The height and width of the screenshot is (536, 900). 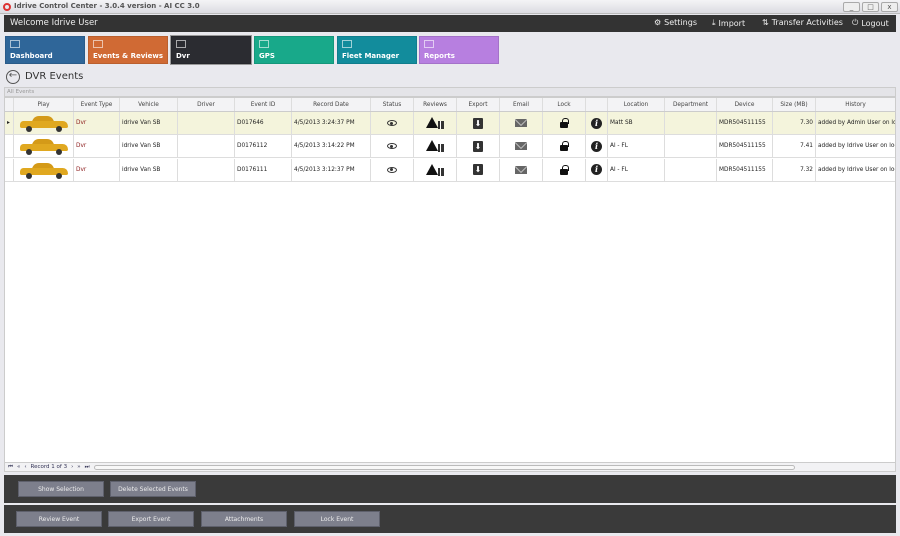 What do you see at coordinates (97, 104) in the screenshot?
I see `column-header: Event Type` at bounding box center [97, 104].